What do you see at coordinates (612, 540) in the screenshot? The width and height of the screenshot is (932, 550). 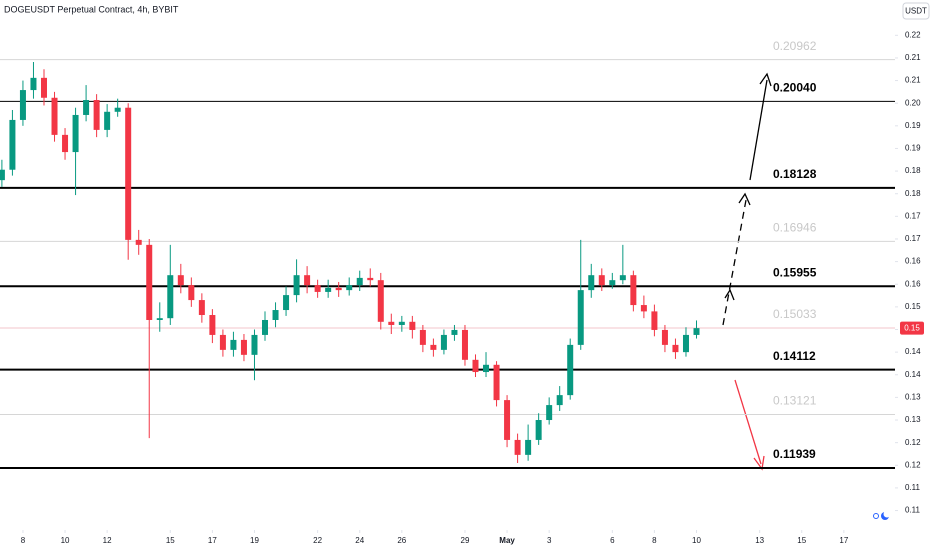 I see `x-tick-label: 6` at bounding box center [612, 540].